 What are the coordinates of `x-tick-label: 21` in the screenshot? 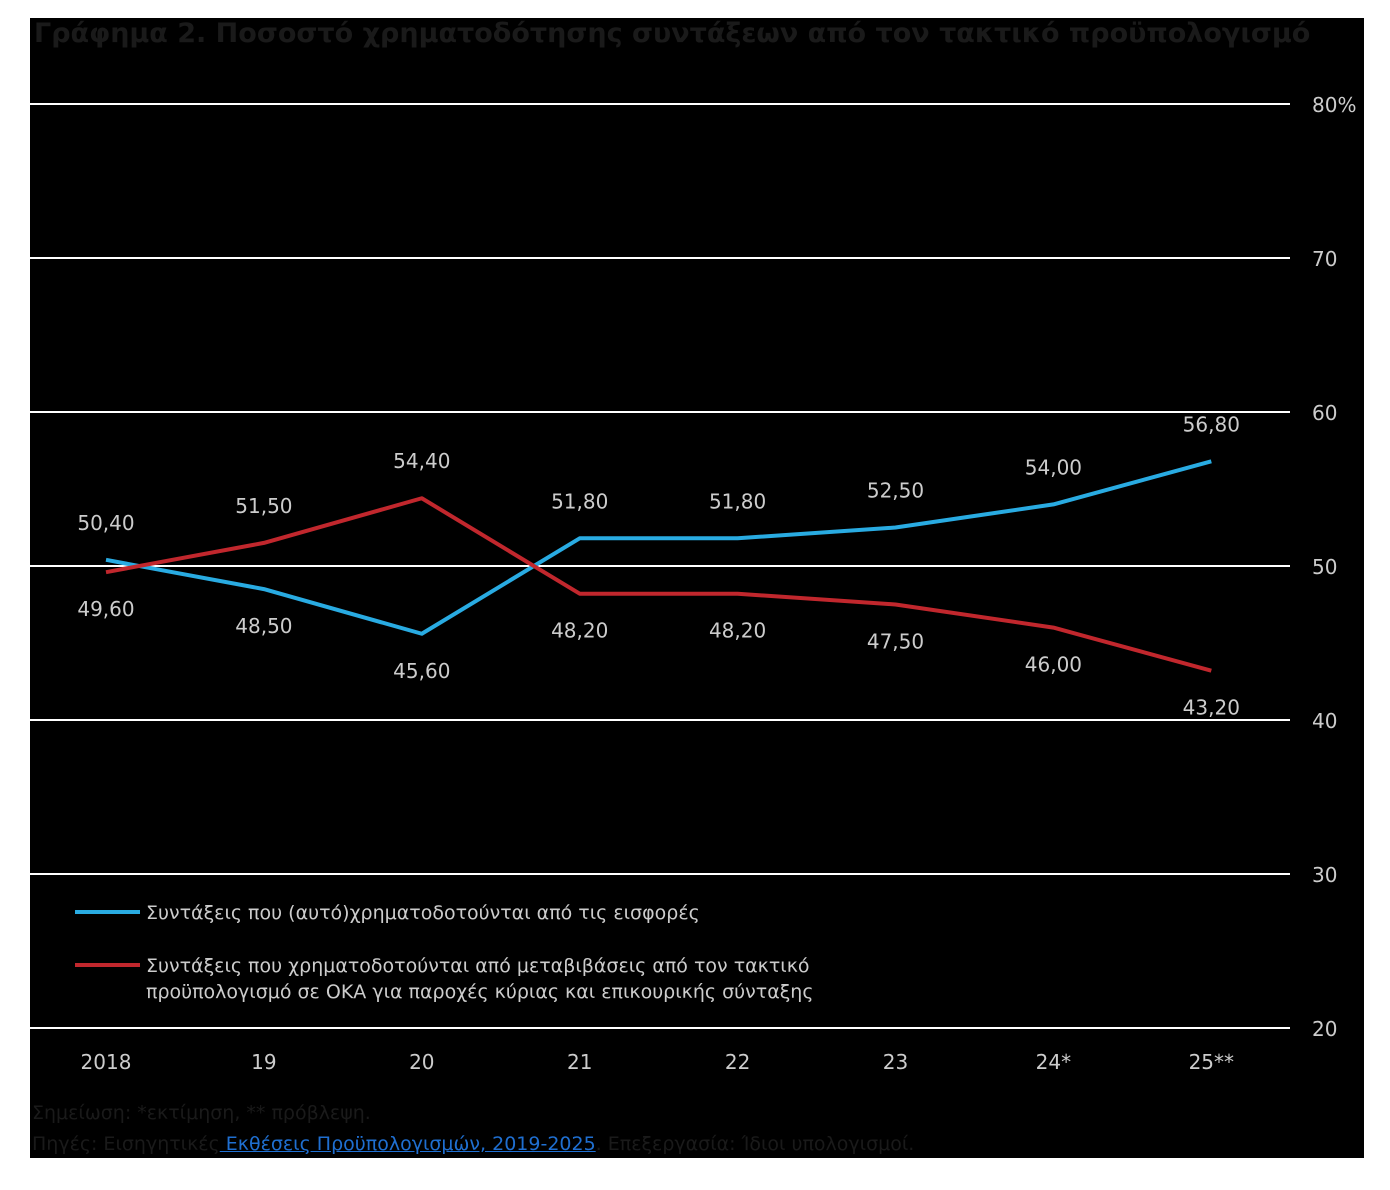 It's located at (579, 1062).